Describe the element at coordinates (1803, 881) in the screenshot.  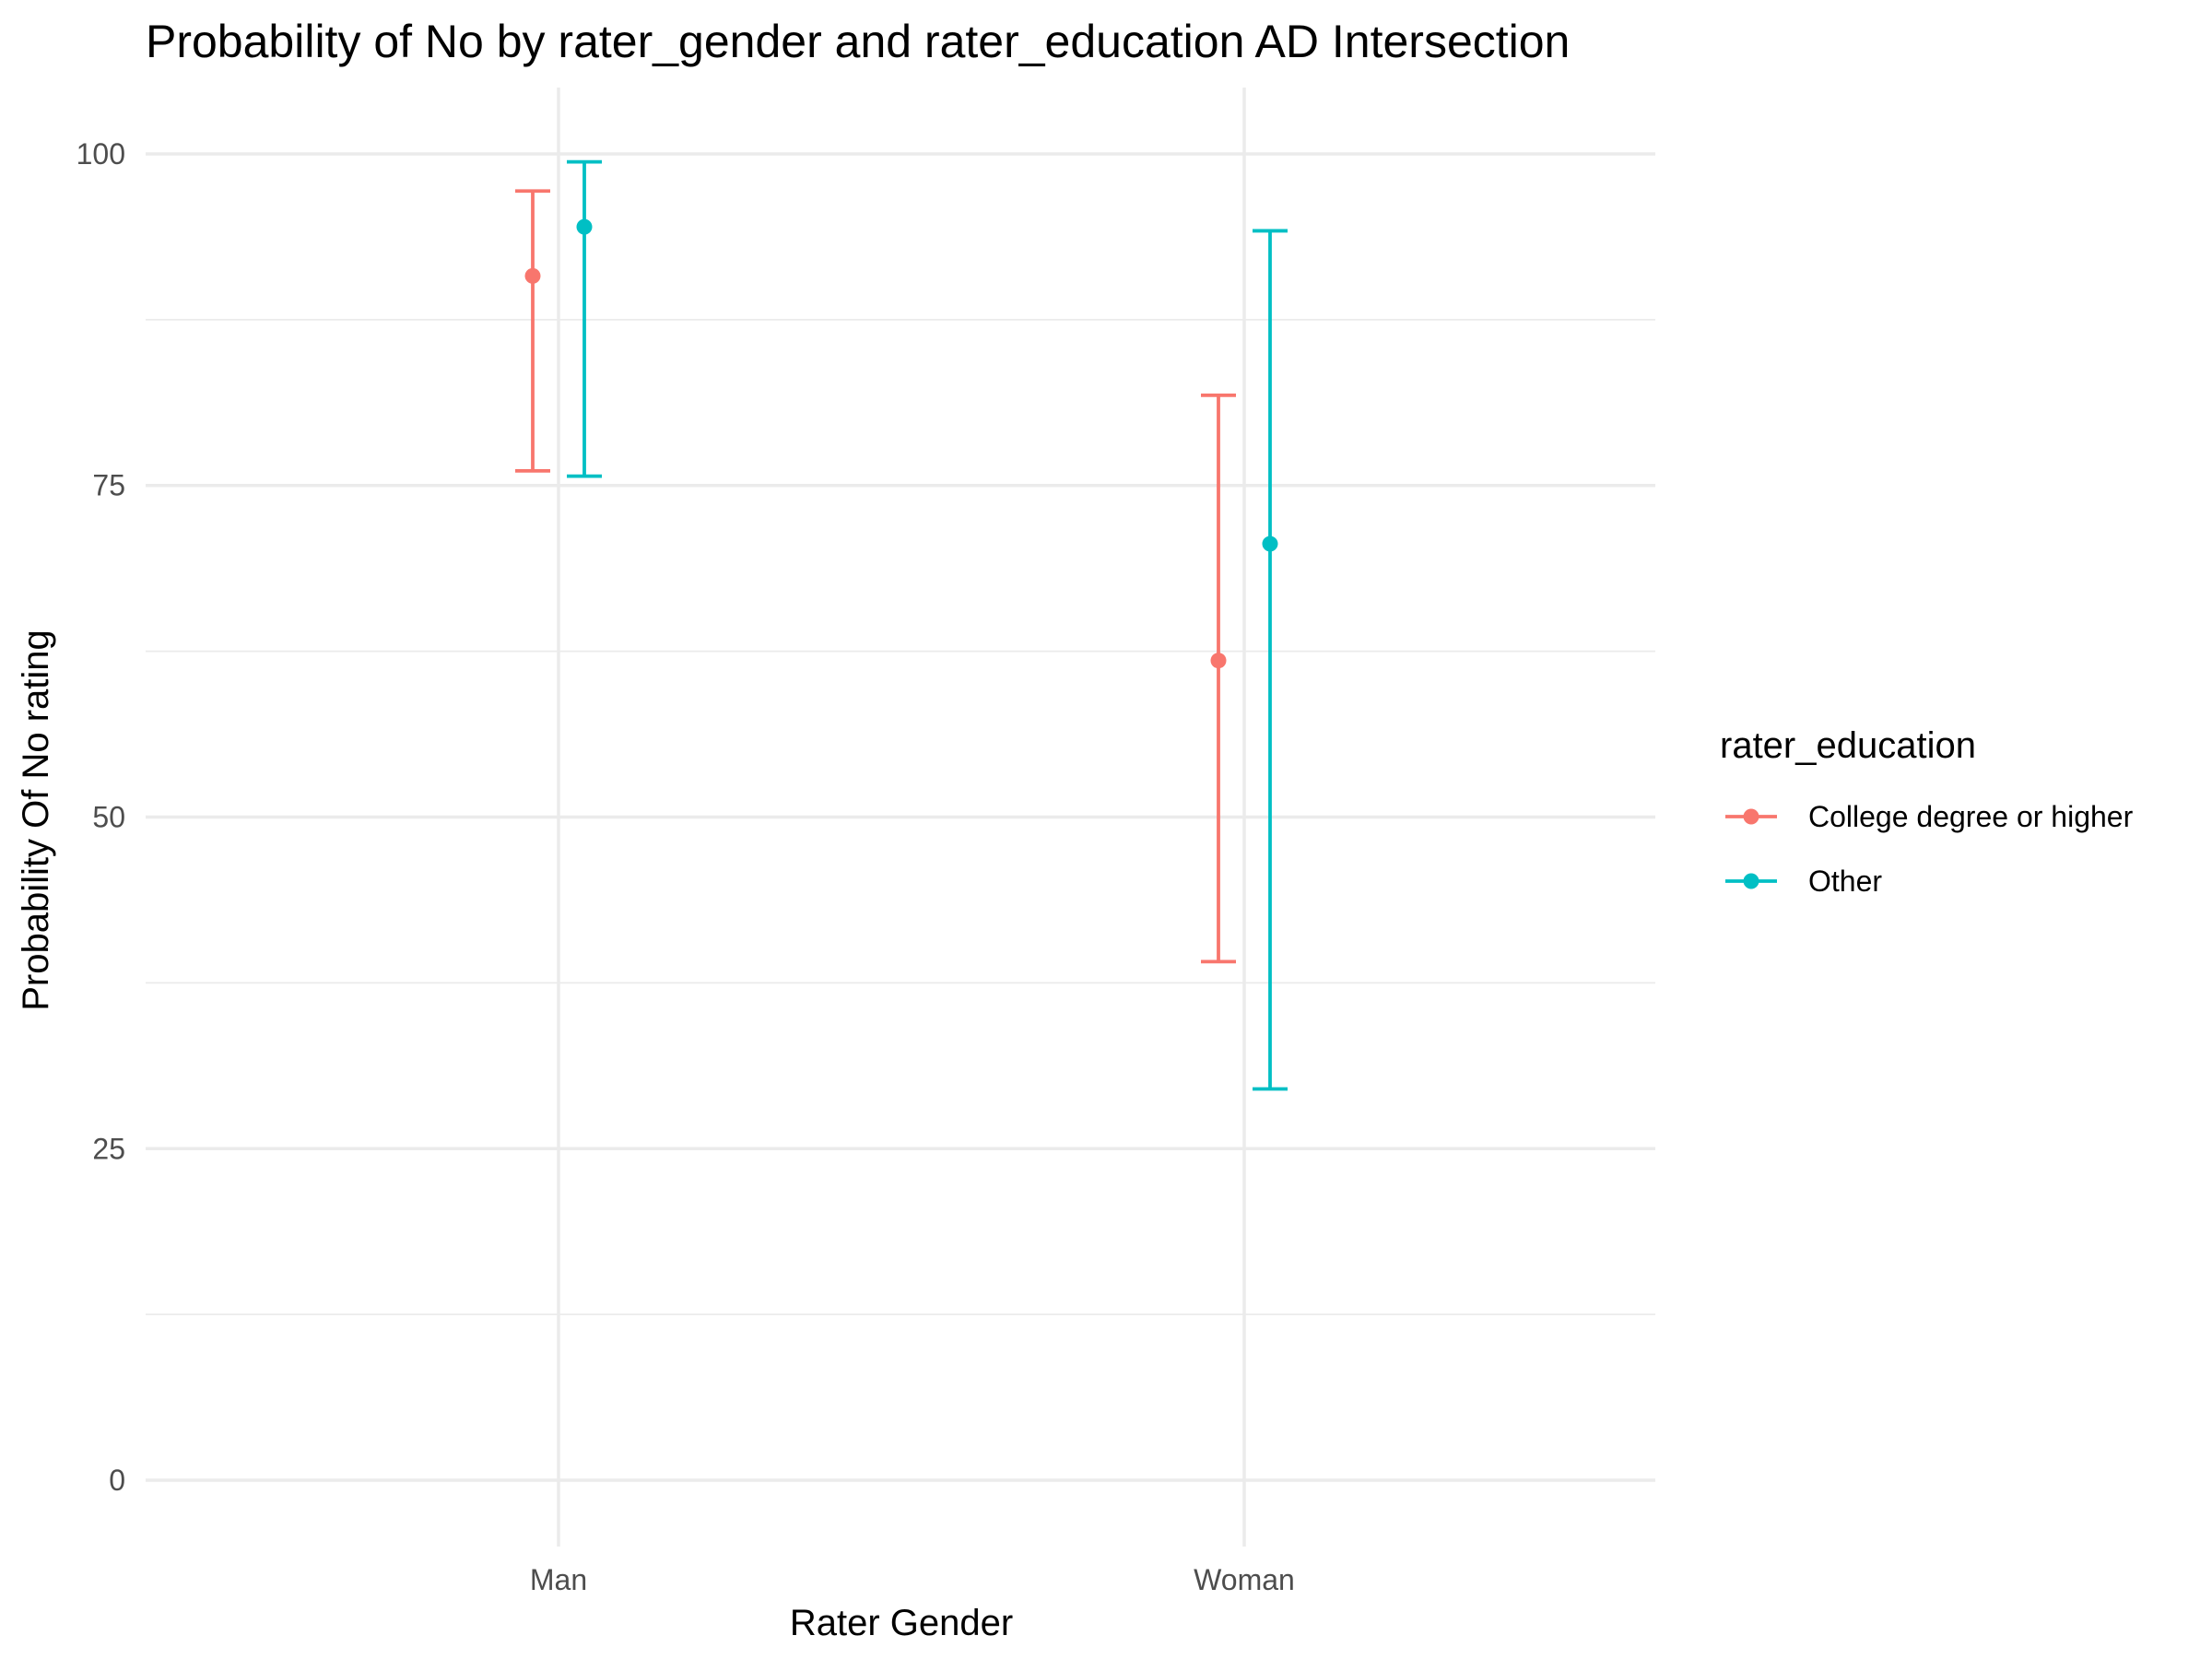
I see `legend-item: Other` at that location.